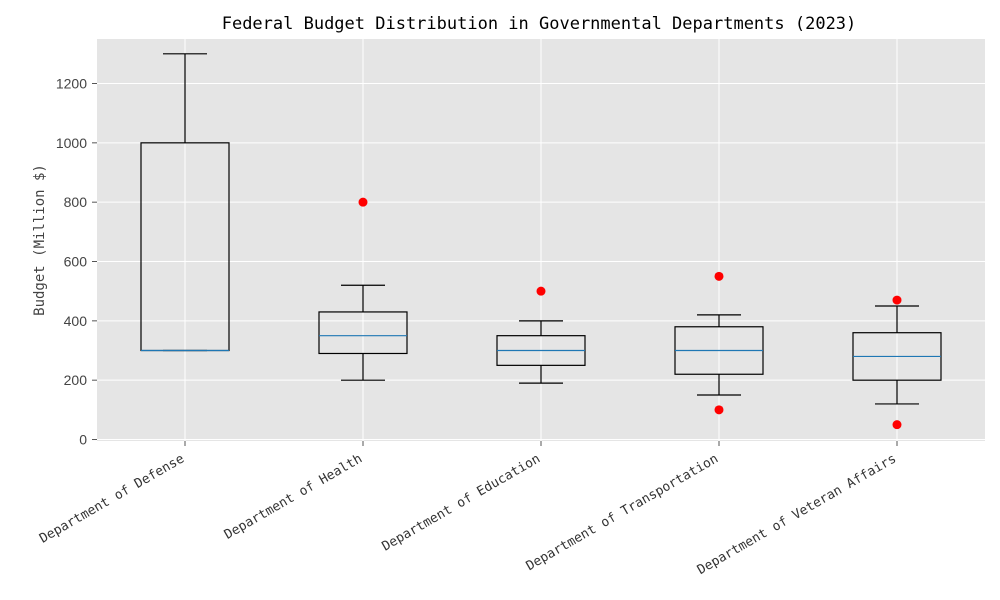 The height and width of the screenshot is (600, 1000). Describe the element at coordinates (461, 502) in the screenshot. I see `x-tick-label: Department of Education` at that location.